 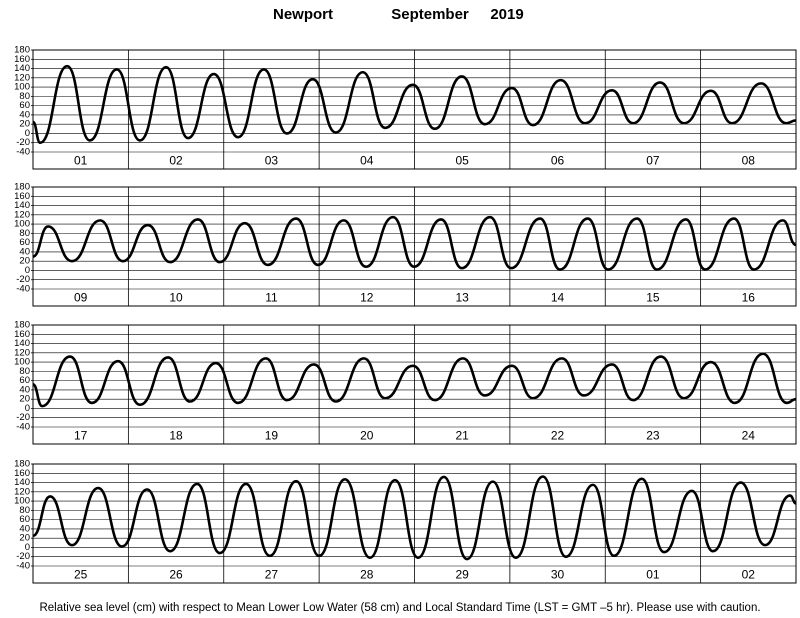 What do you see at coordinates (272, 575) in the screenshot?
I see `day-label: 27` at bounding box center [272, 575].